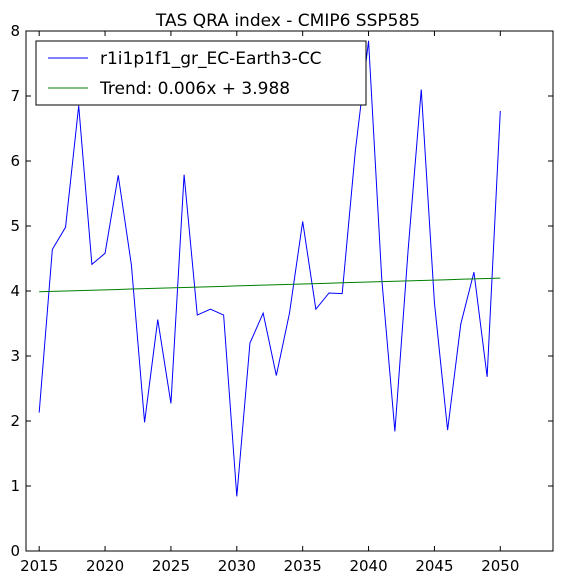 The width and height of the screenshot is (561, 585). Describe the element at coordinates (368, 566) in the screenshot. I see `x-tick-label: 2040` at that location.